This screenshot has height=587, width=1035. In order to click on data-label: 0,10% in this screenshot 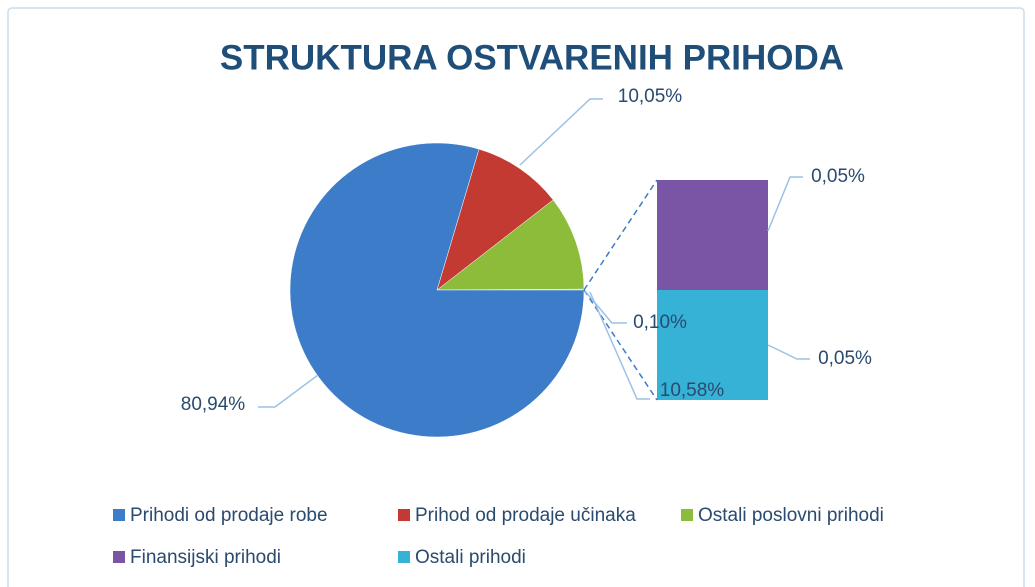, I will do `click(660, 322)`.